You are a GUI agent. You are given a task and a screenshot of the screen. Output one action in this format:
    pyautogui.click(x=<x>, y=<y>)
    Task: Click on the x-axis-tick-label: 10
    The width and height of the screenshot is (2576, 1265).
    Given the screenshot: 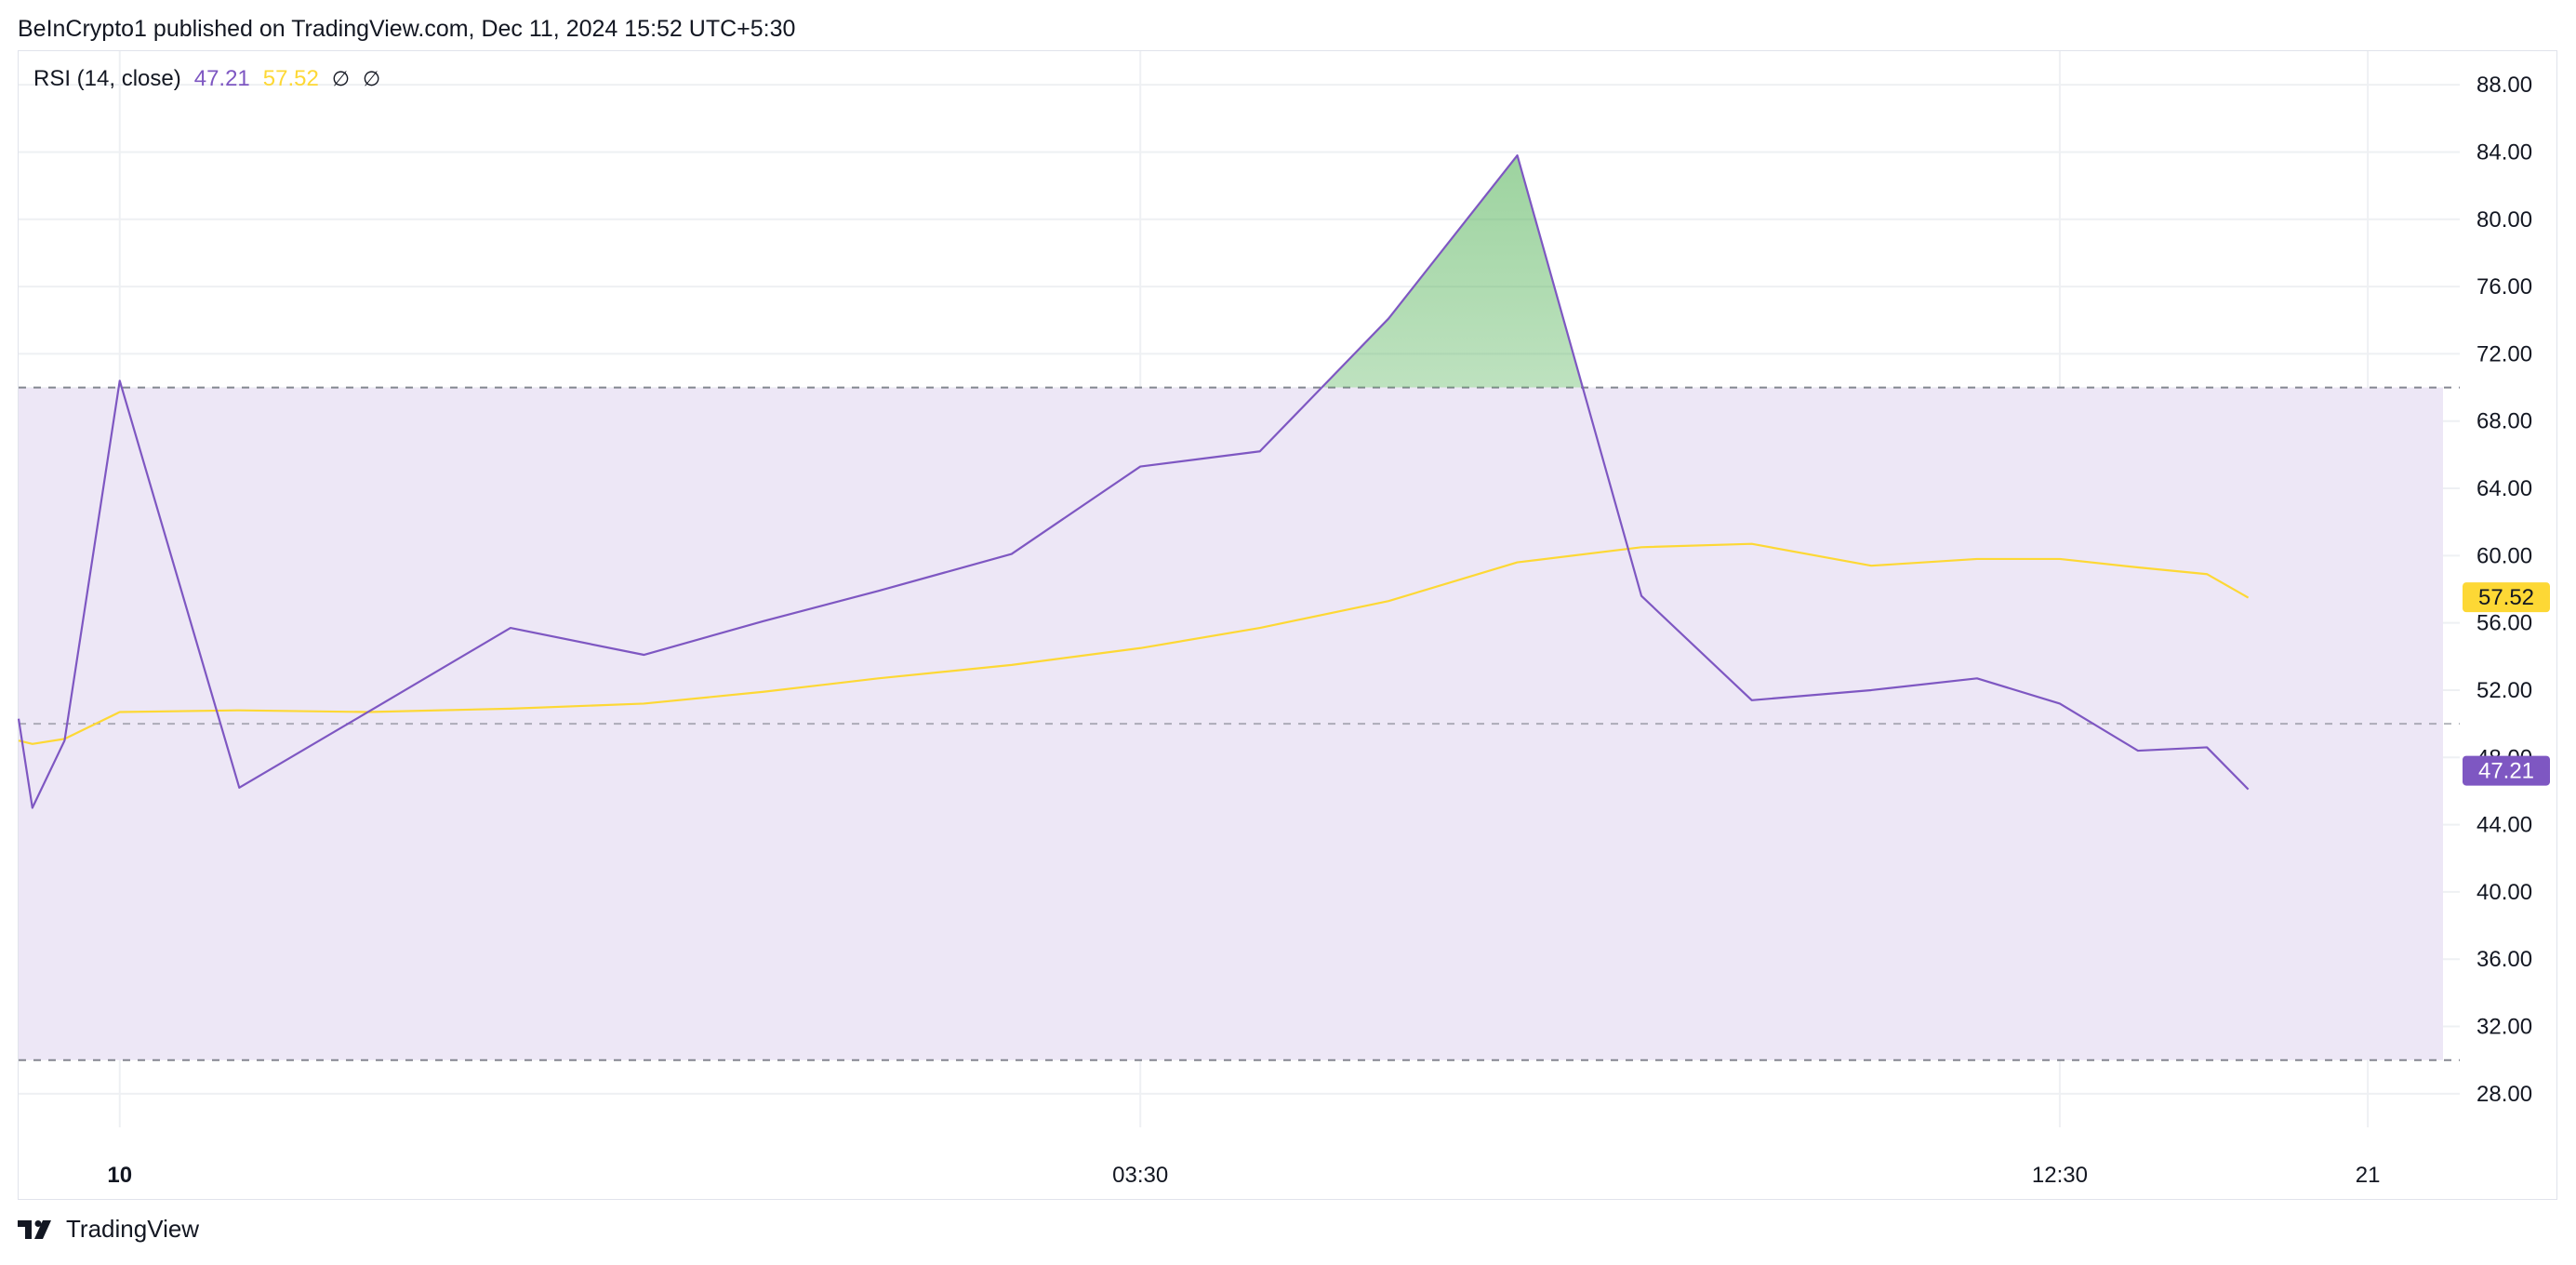 What is the action you would take?
    pyautogui.click(x=119, y=1175)
    